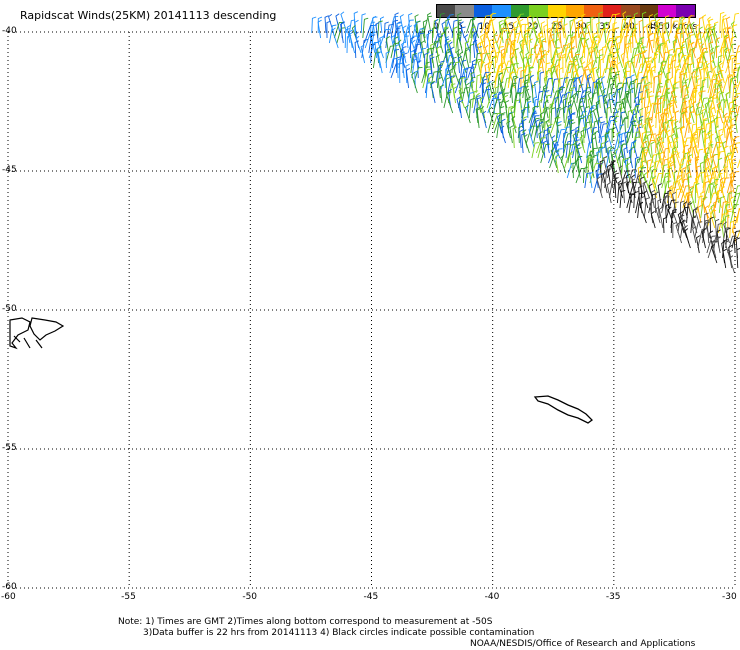 The image size is (740, 650). I want to click on legend-swatch, so click(501, 11).